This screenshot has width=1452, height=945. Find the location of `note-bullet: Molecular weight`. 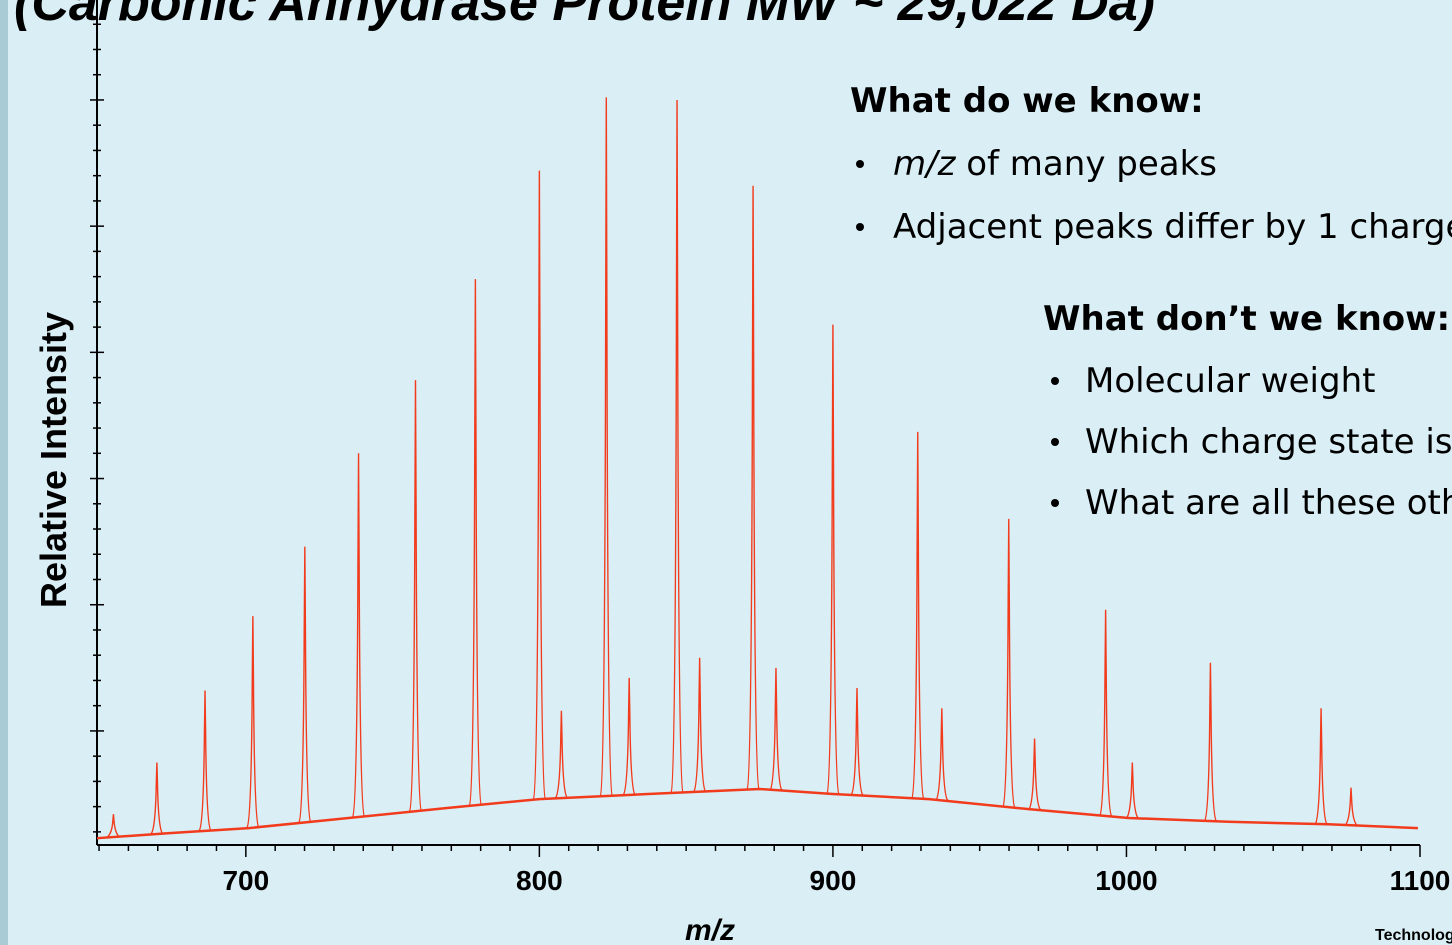

note-bullet: Molecular weight is located at coordinates (1230, 381).